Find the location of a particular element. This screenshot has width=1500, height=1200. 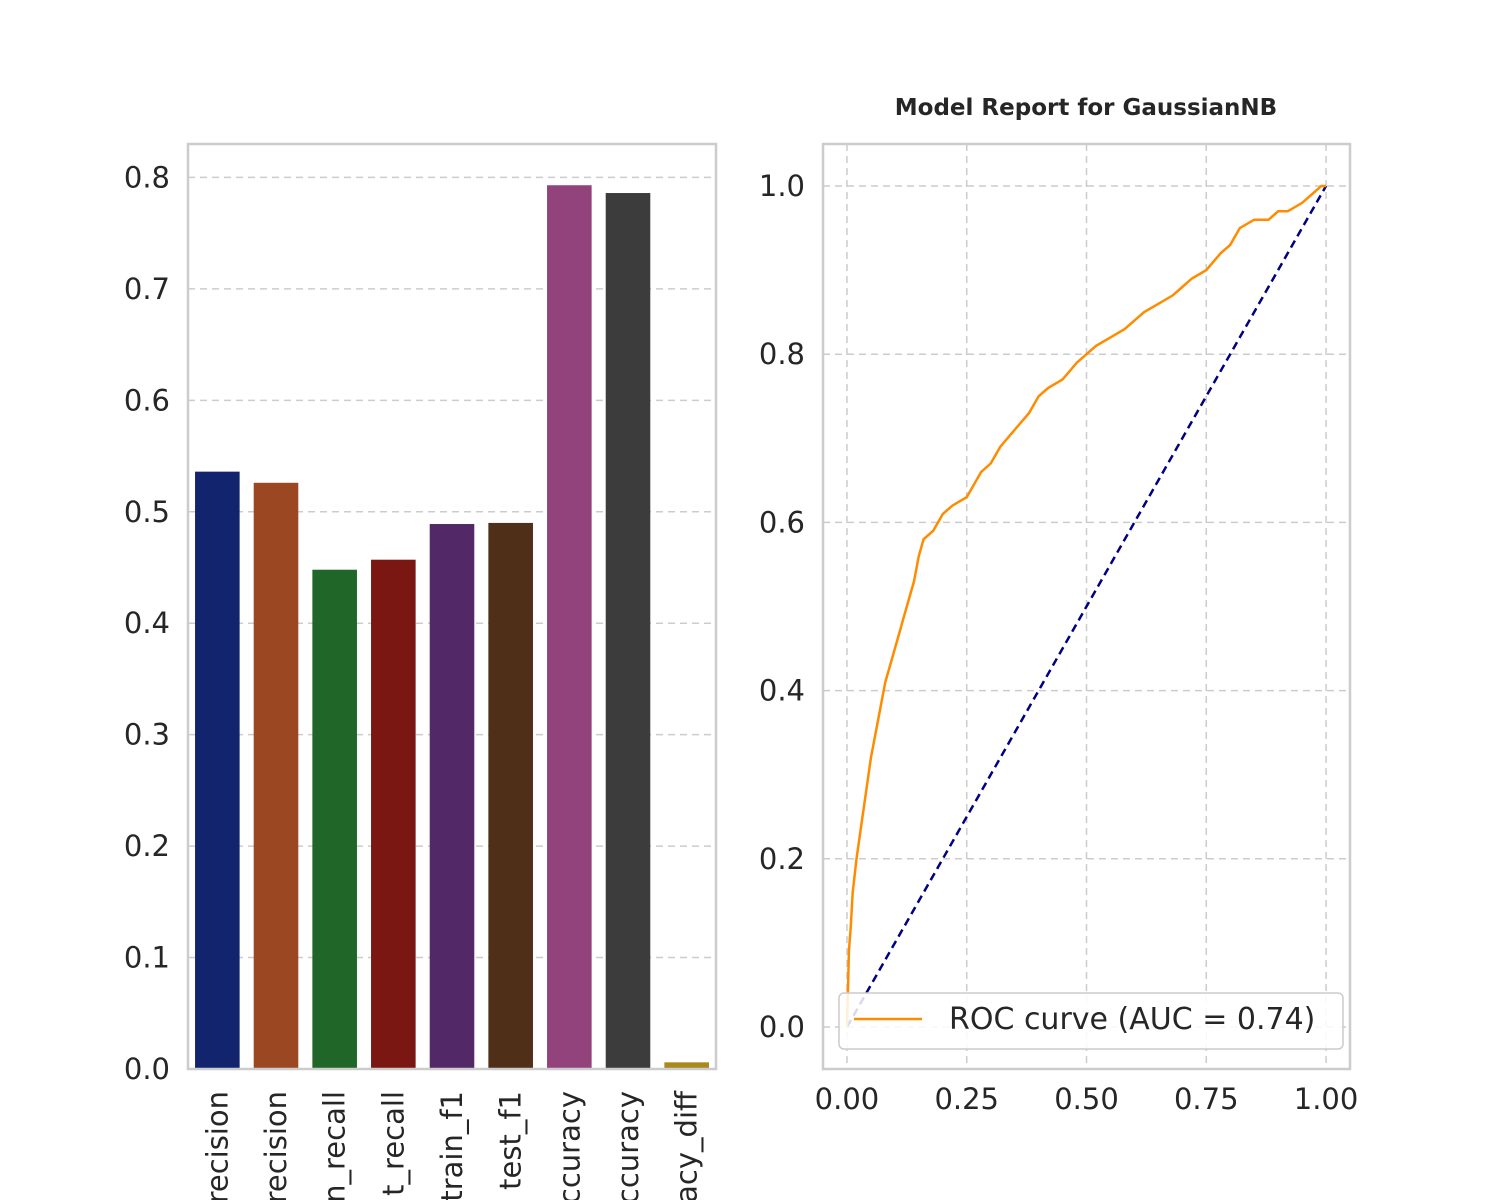

bar-train-f1 is located at coordinates (452, 796).